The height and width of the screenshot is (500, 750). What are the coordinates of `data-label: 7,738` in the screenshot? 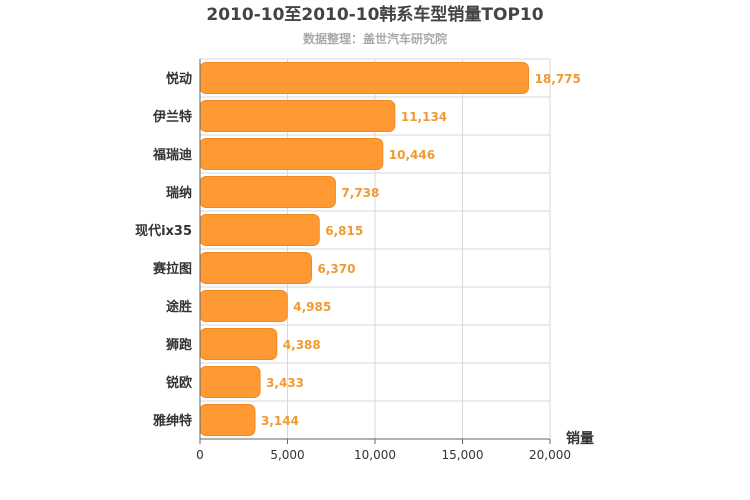 It's located at (360, 193).